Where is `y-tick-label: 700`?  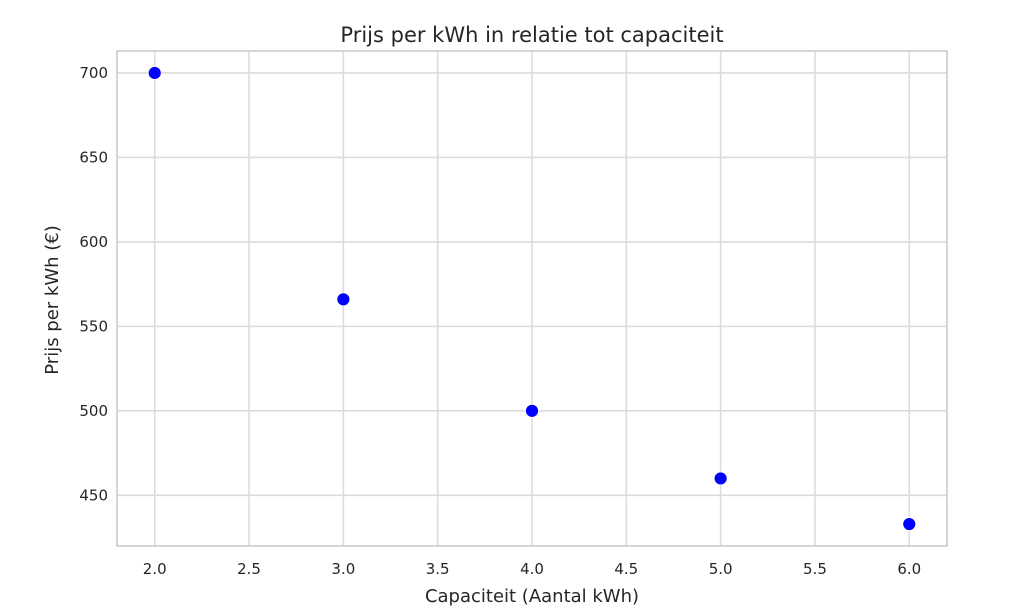
y-tick-label: 700 is located at coordinates (93, 73).